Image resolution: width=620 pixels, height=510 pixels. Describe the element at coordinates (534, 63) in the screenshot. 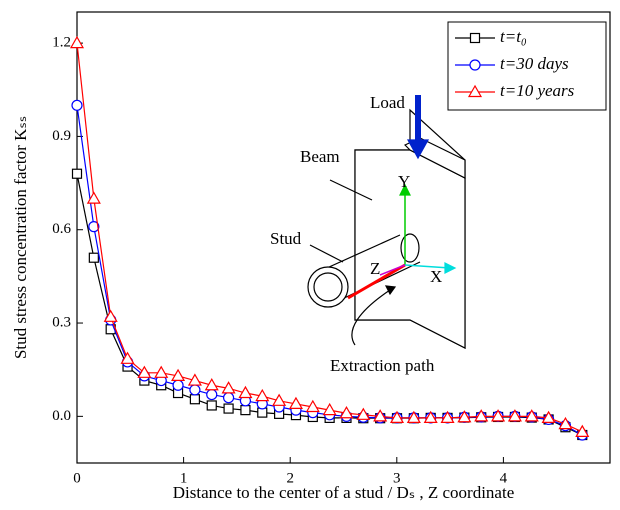

I see `legend-label: t=30 days` at that location.